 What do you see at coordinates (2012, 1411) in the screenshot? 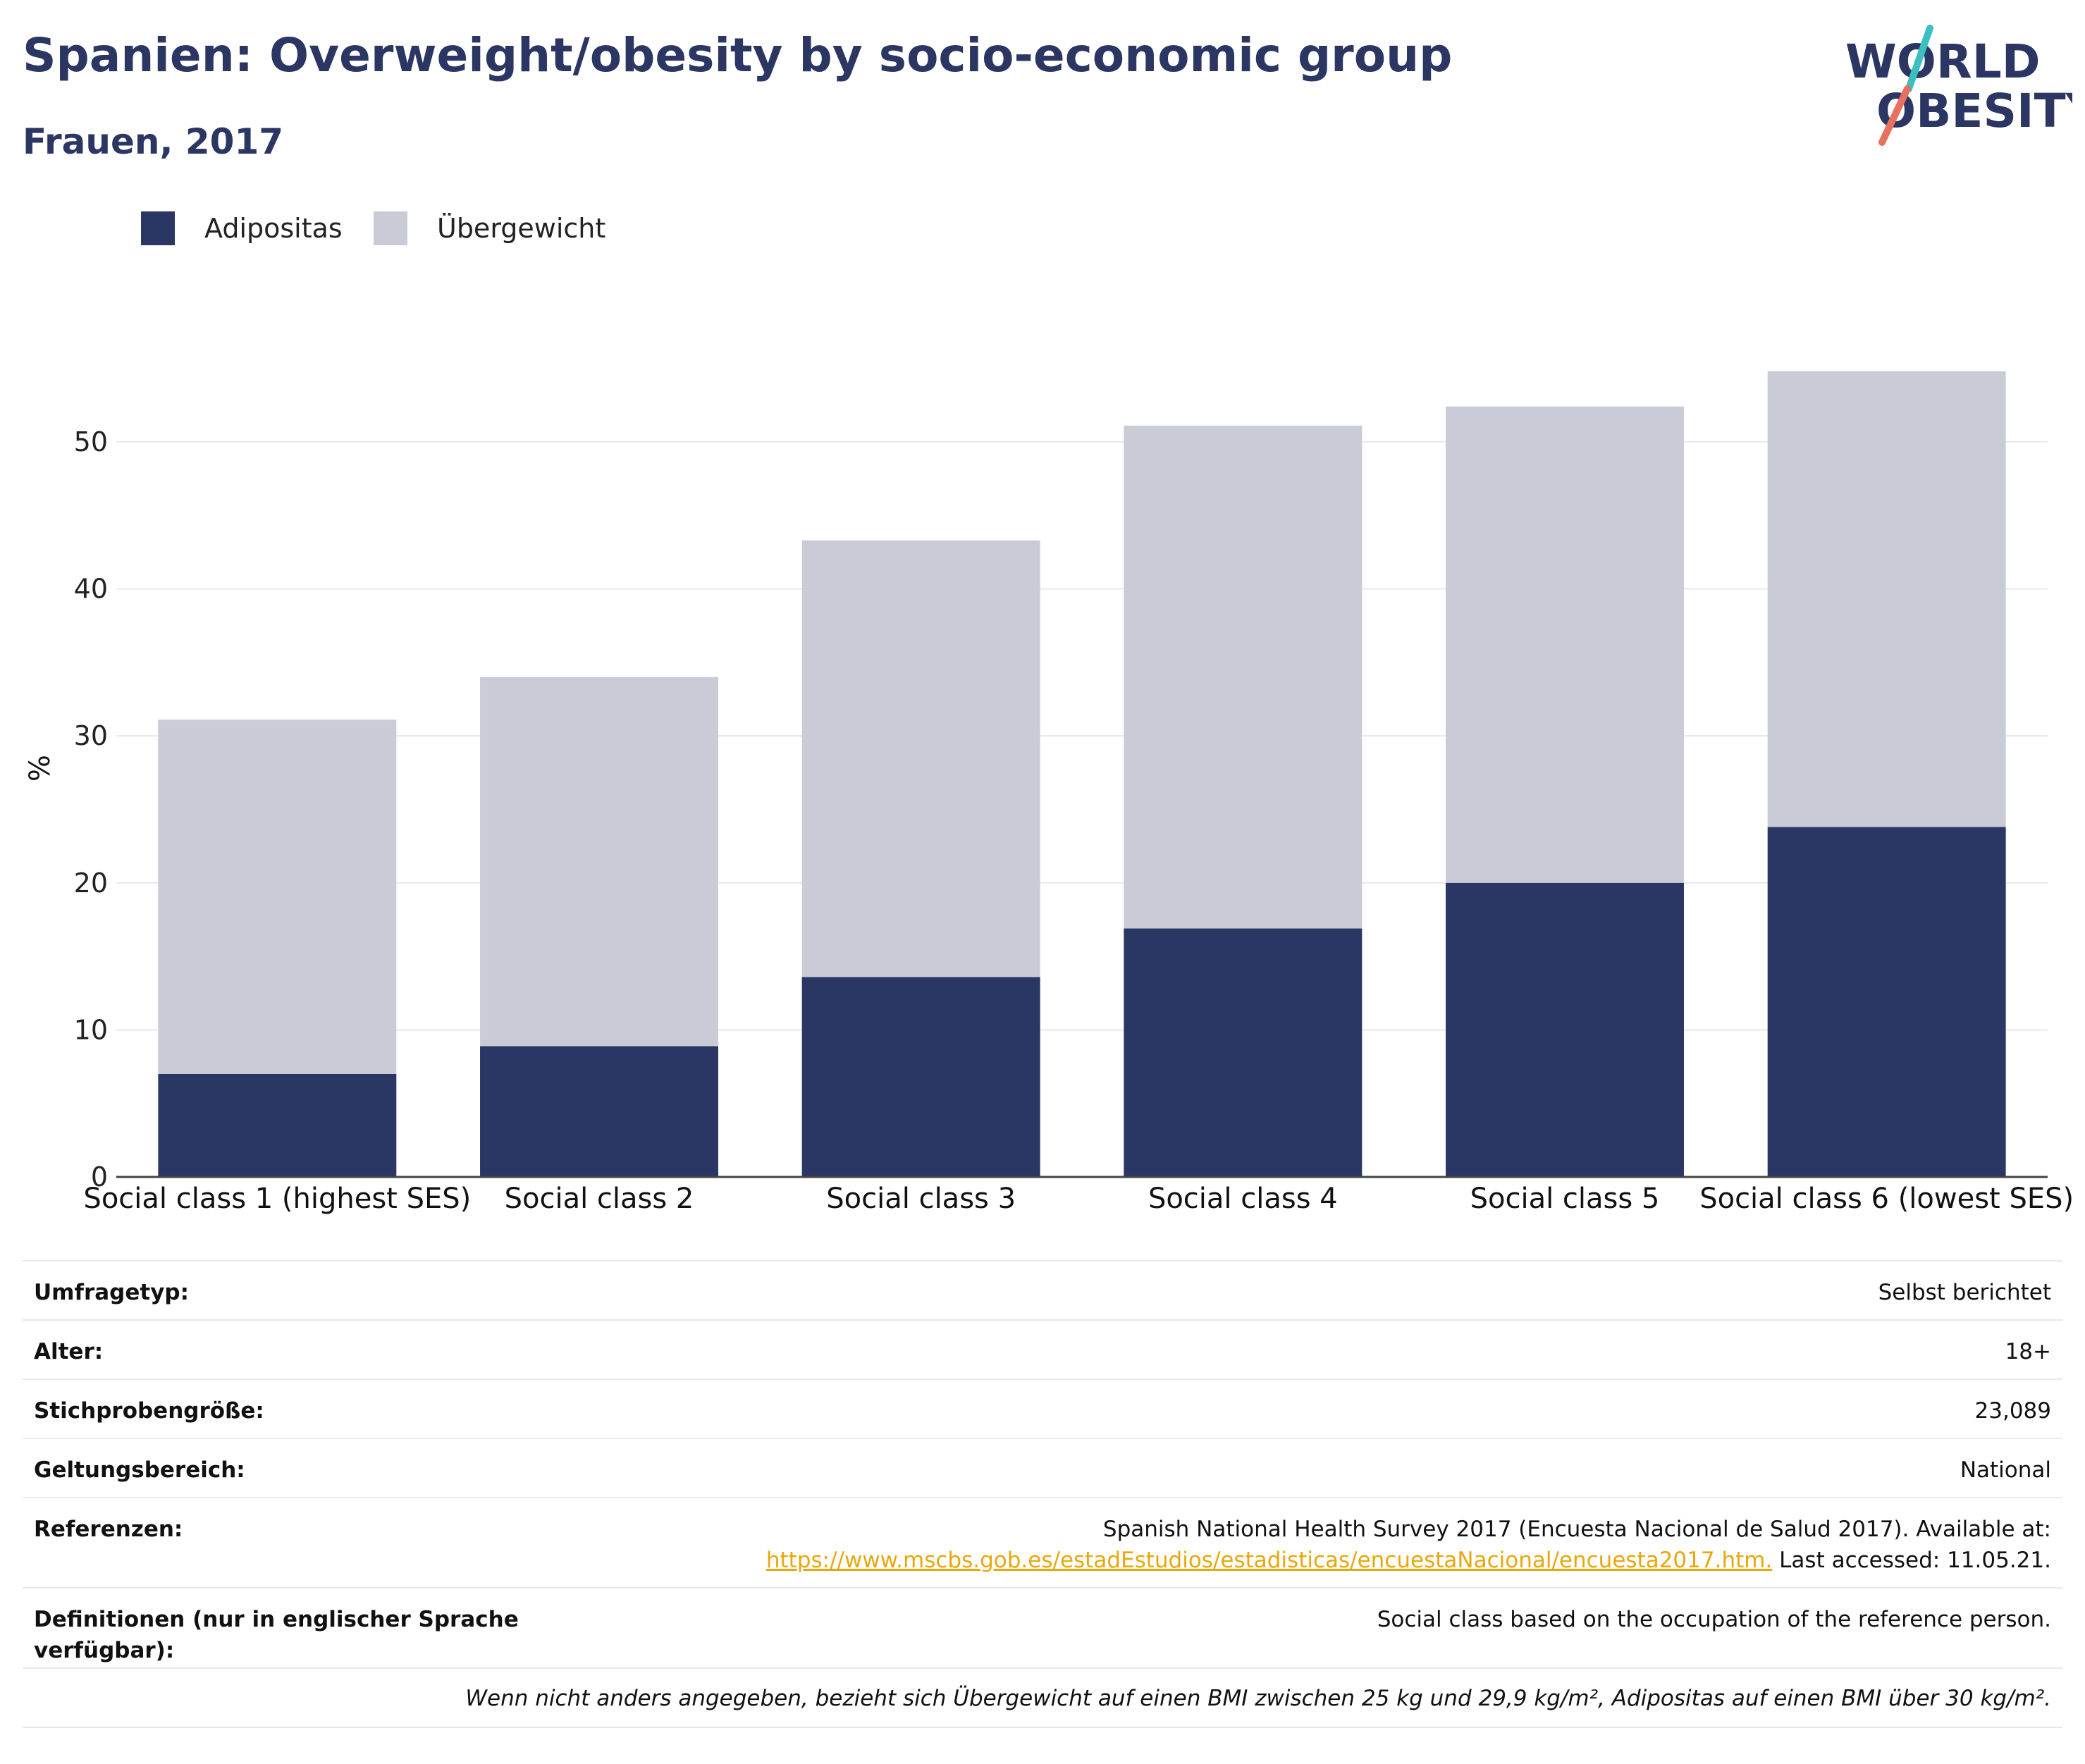
I see `info-value-sample-size: 23,089` at bounding box center [2012, 1411].